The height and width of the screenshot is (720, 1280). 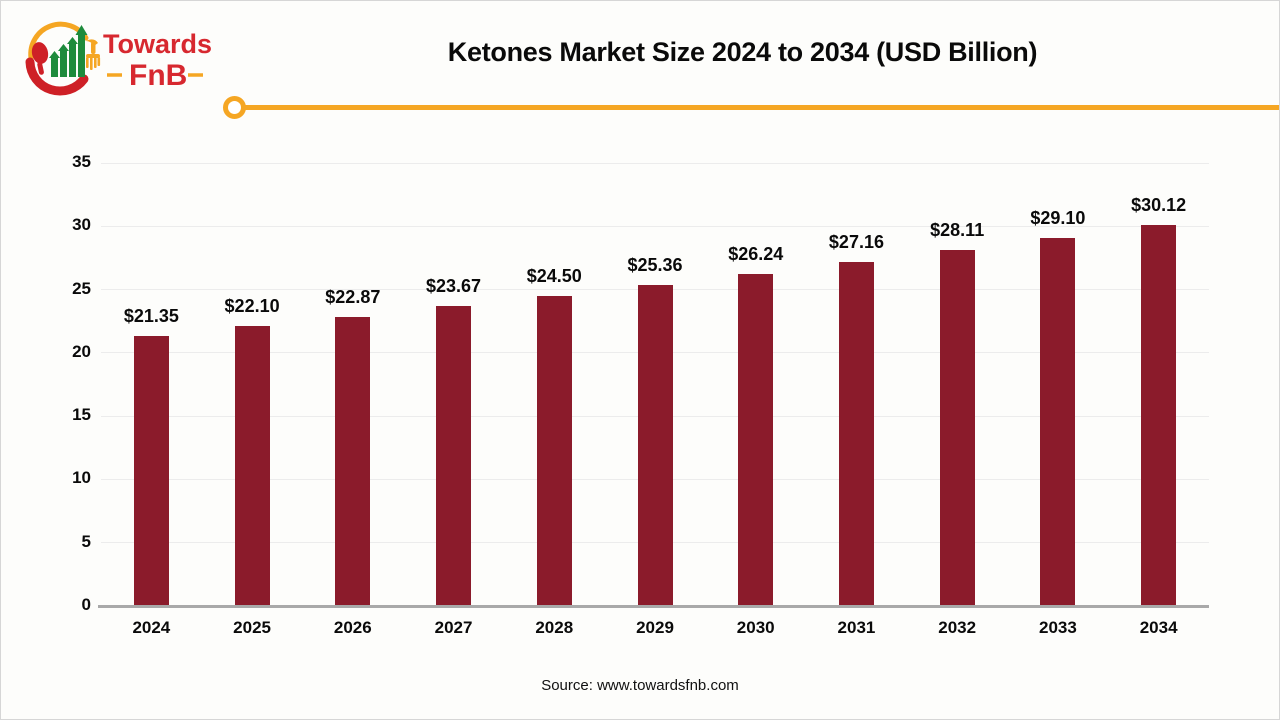 I want to click on y-tick-25: 25, so click(x=81, y=288).